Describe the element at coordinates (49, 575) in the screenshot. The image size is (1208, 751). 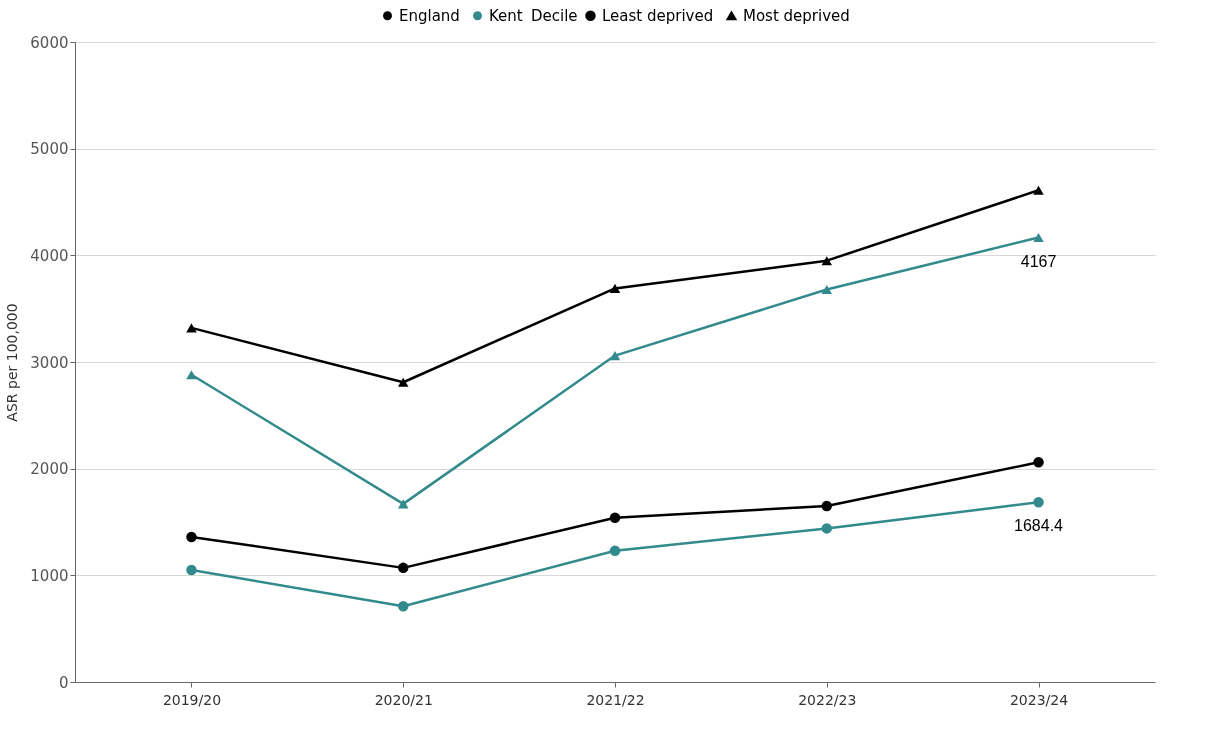
I see `y-tick-label: 1000` at that location.